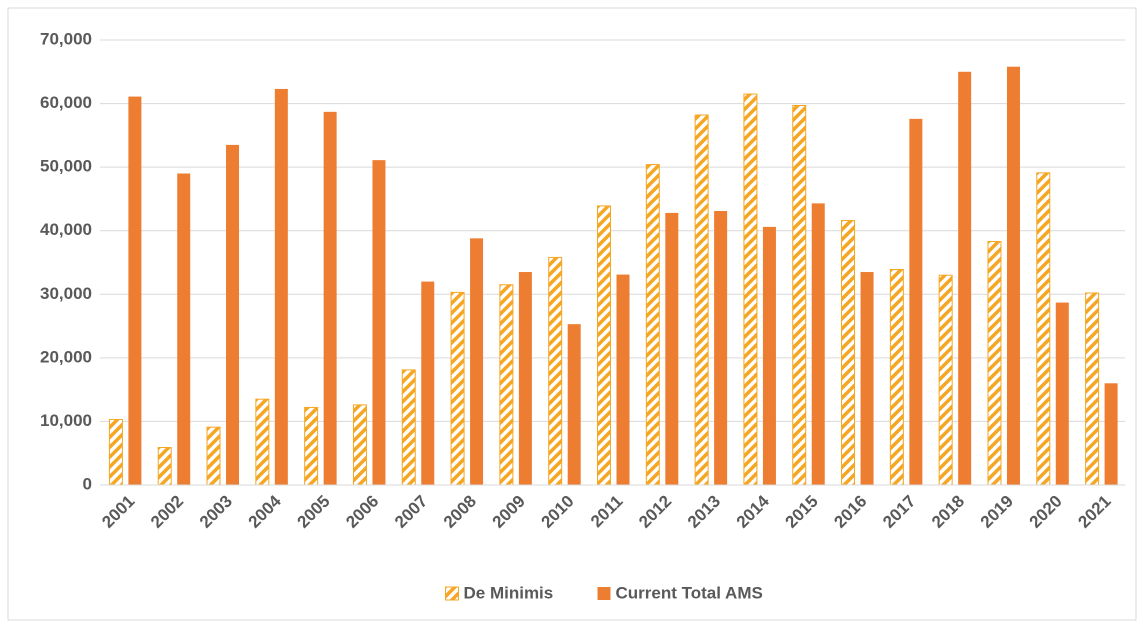  What do you see at coordinates (689, 592) in the screenshot?
I see `legend-label: Current Total AMS` at bounding box center [689, 592].